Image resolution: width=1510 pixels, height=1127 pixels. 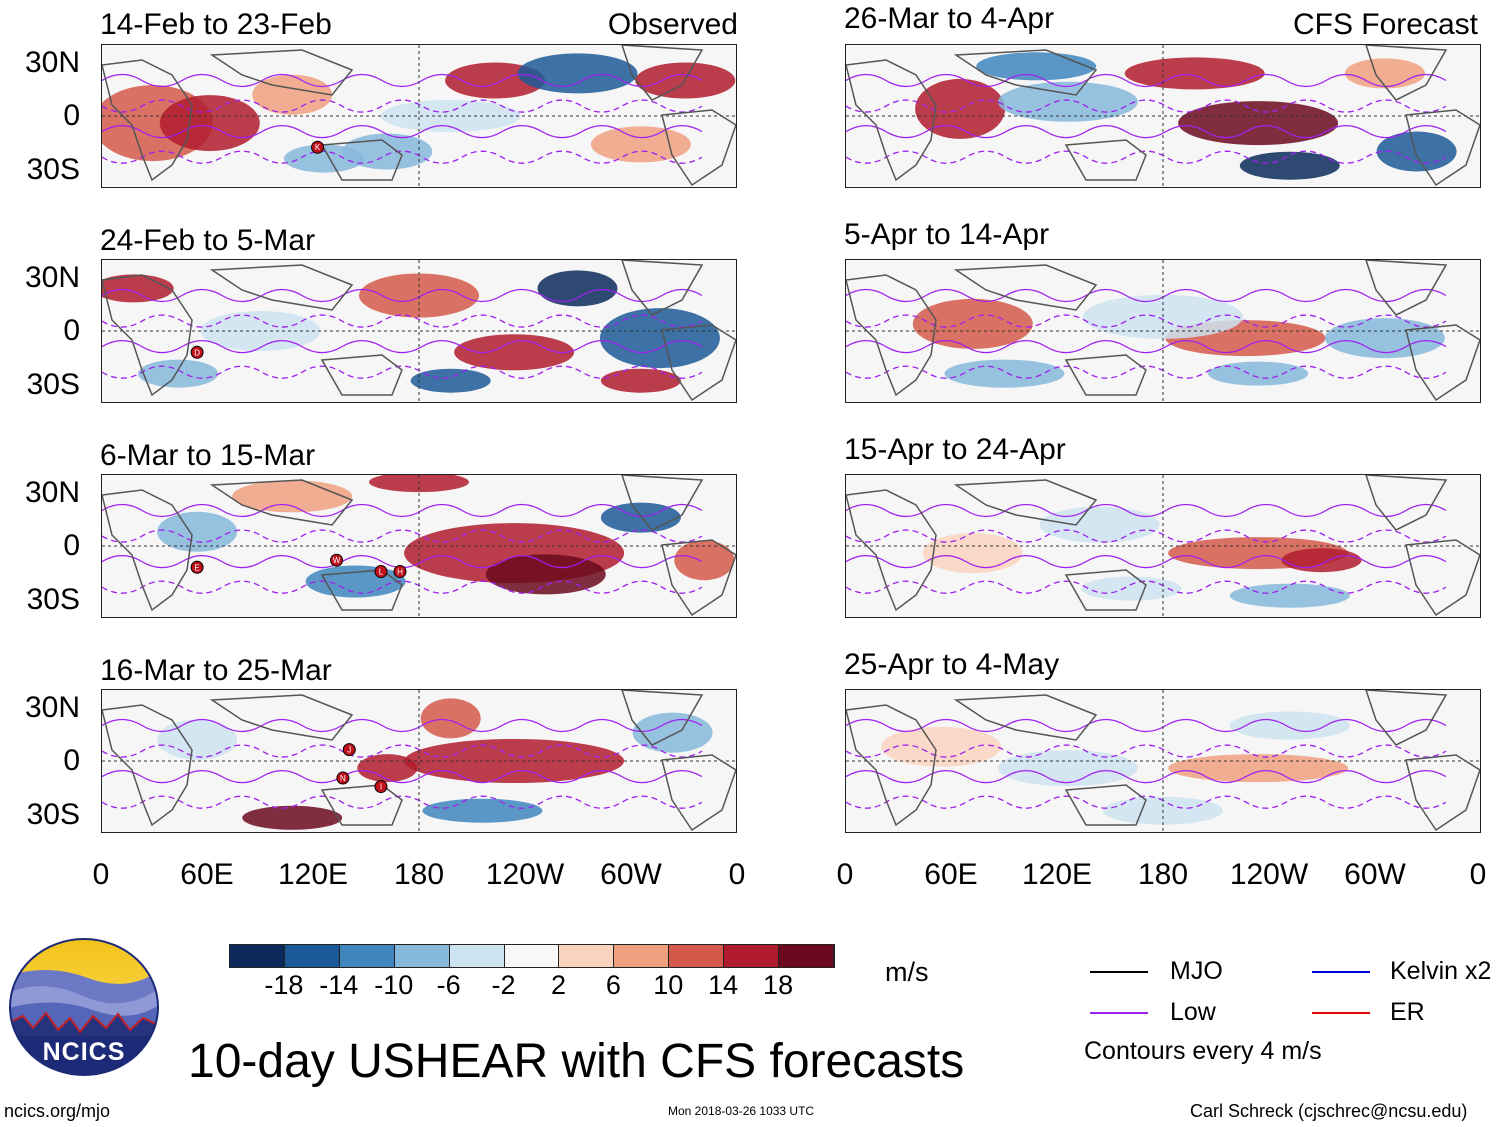 I want to click on colorbar-unit: m/s, so click(x=907, y=972).